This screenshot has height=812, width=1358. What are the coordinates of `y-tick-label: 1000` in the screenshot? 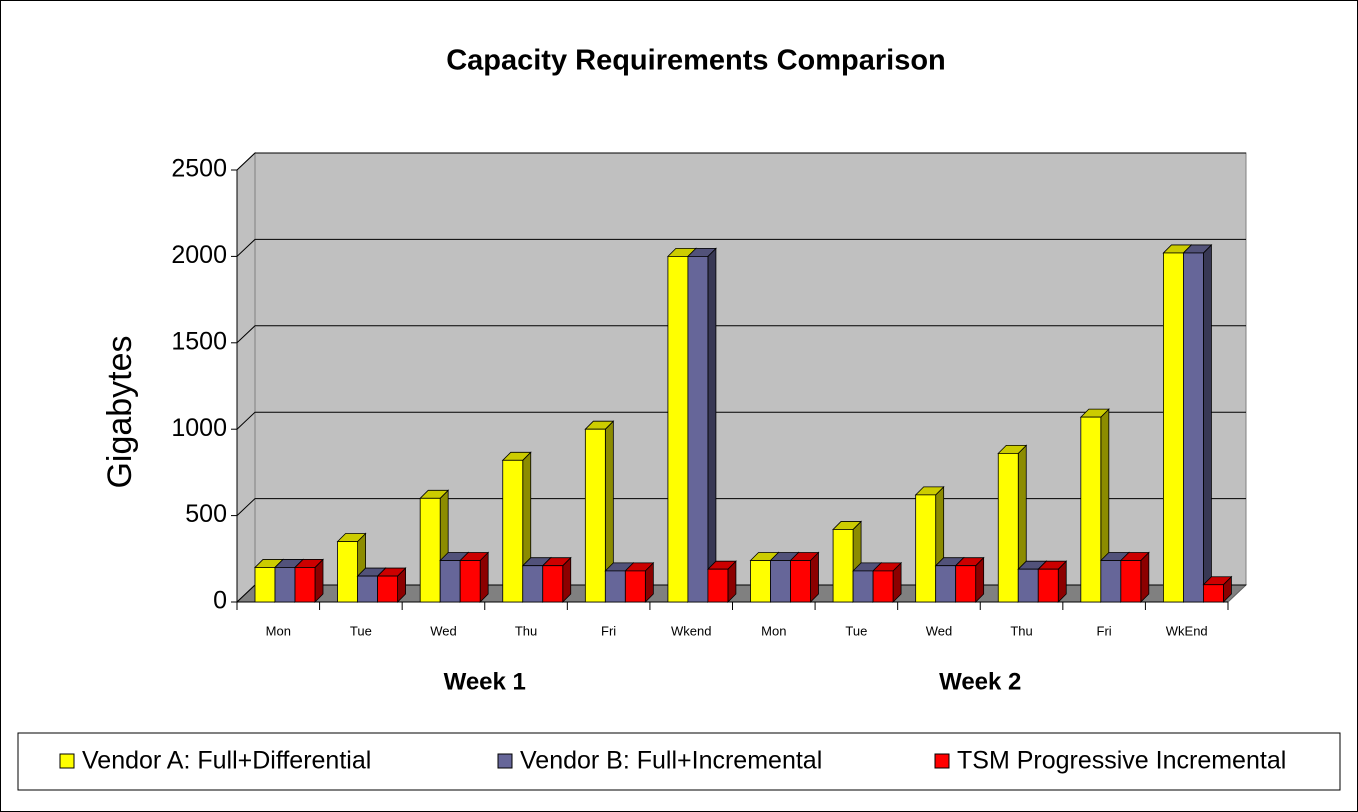 It's located at (199, 428).